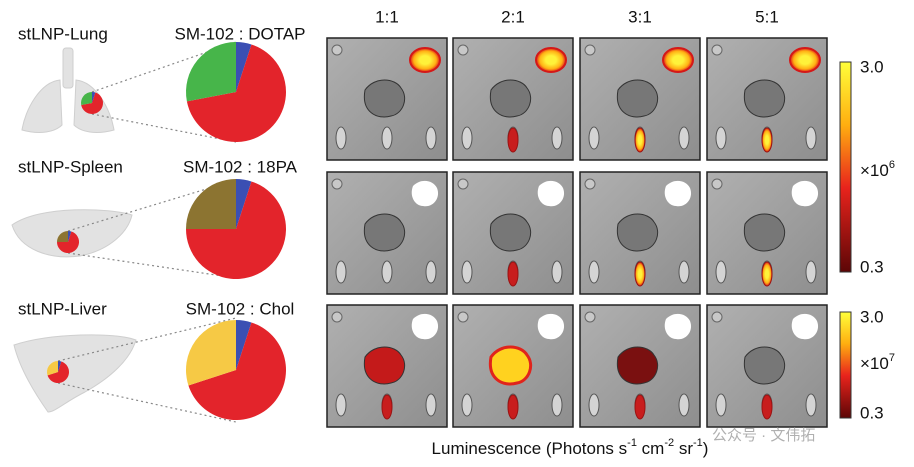 The height and width of the screenshot is (467, 914). I want to click on column-label: 3:1, so click(640, 16).